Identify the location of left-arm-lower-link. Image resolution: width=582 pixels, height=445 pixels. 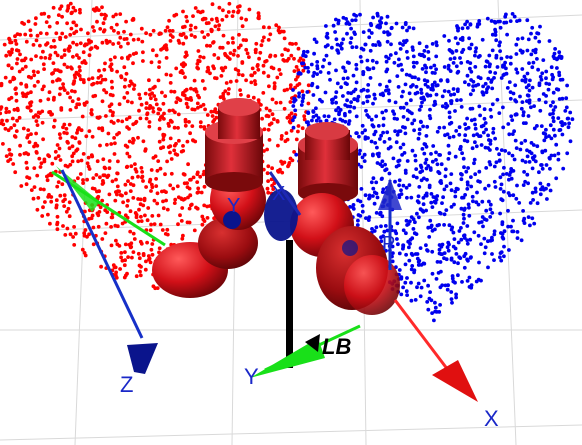
(228, 243).